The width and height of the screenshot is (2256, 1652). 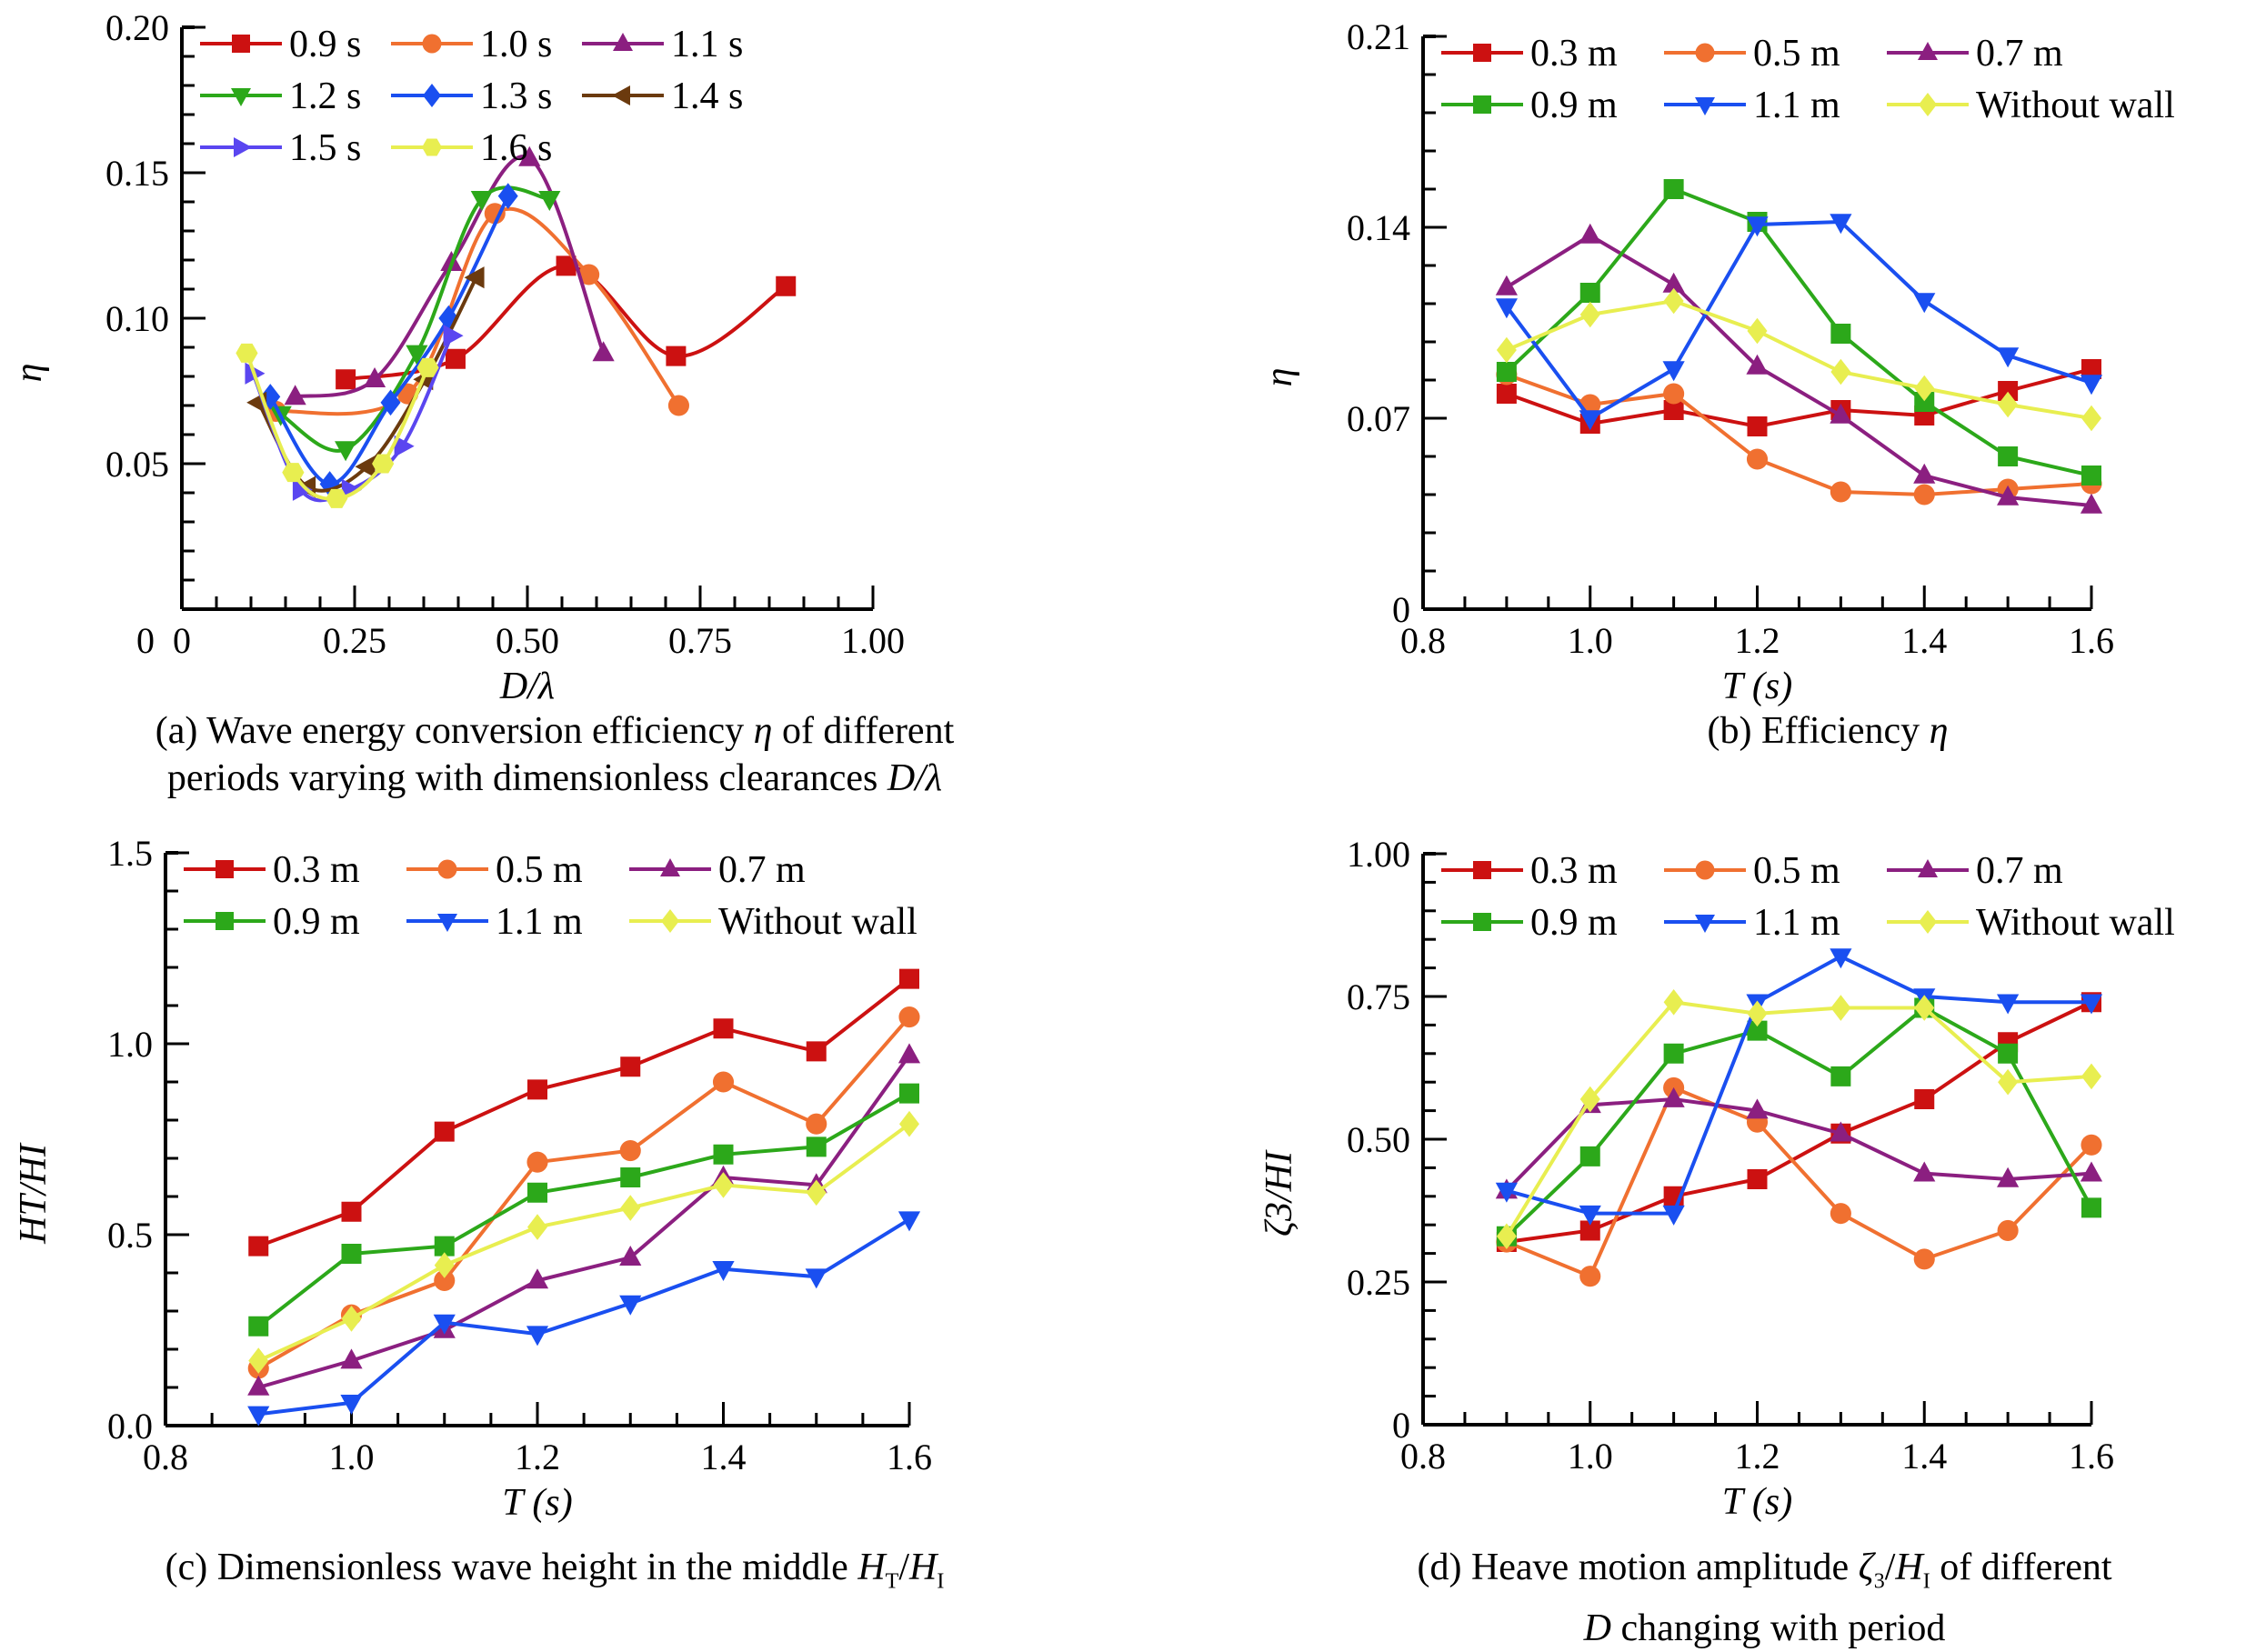 What do you see at coordinates (1796, 923) in the screenshot?
I see `legend-label: 1.1 m` at bounding box center [1796, 923].